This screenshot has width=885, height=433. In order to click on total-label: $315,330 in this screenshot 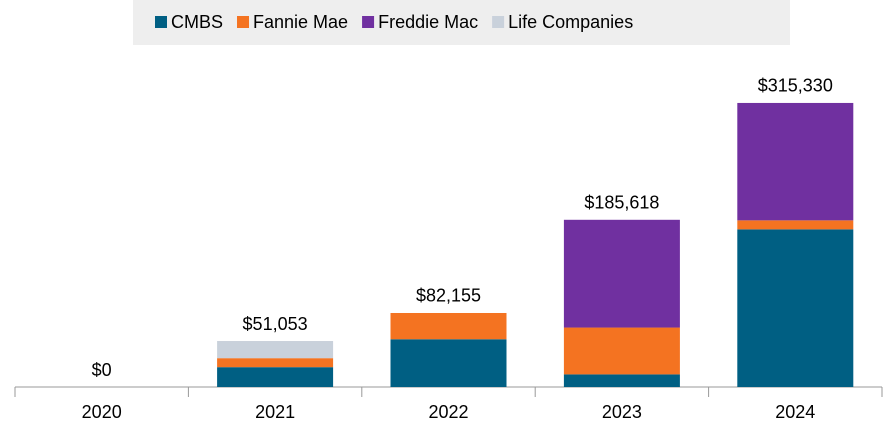, I will do `click(795, 86)`.